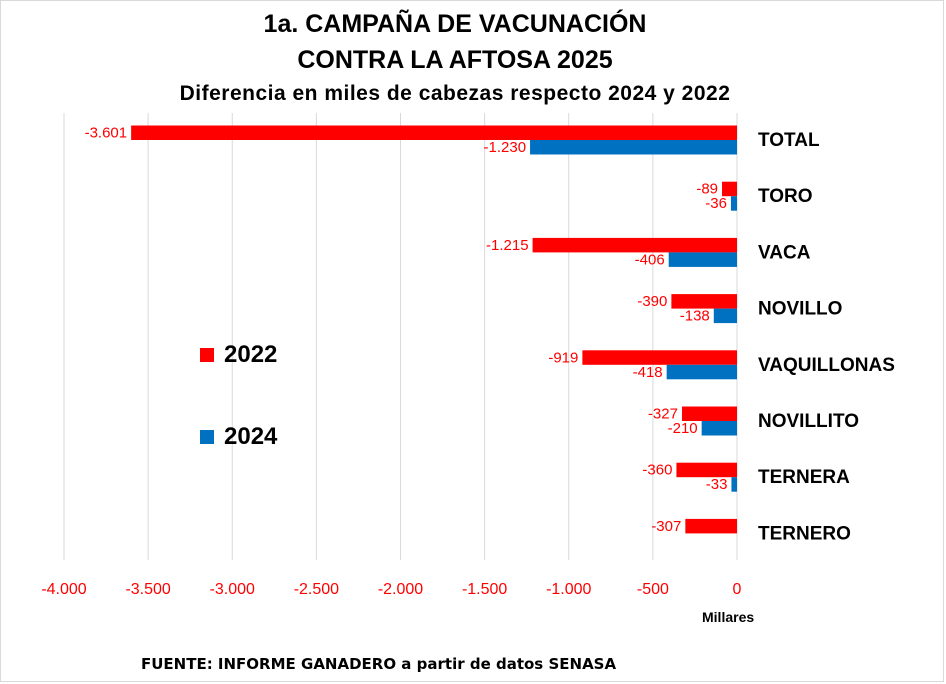 The width and height of the screenshot is (946, 684). I want to click on category-label: TOTAL, so click(789, 140).